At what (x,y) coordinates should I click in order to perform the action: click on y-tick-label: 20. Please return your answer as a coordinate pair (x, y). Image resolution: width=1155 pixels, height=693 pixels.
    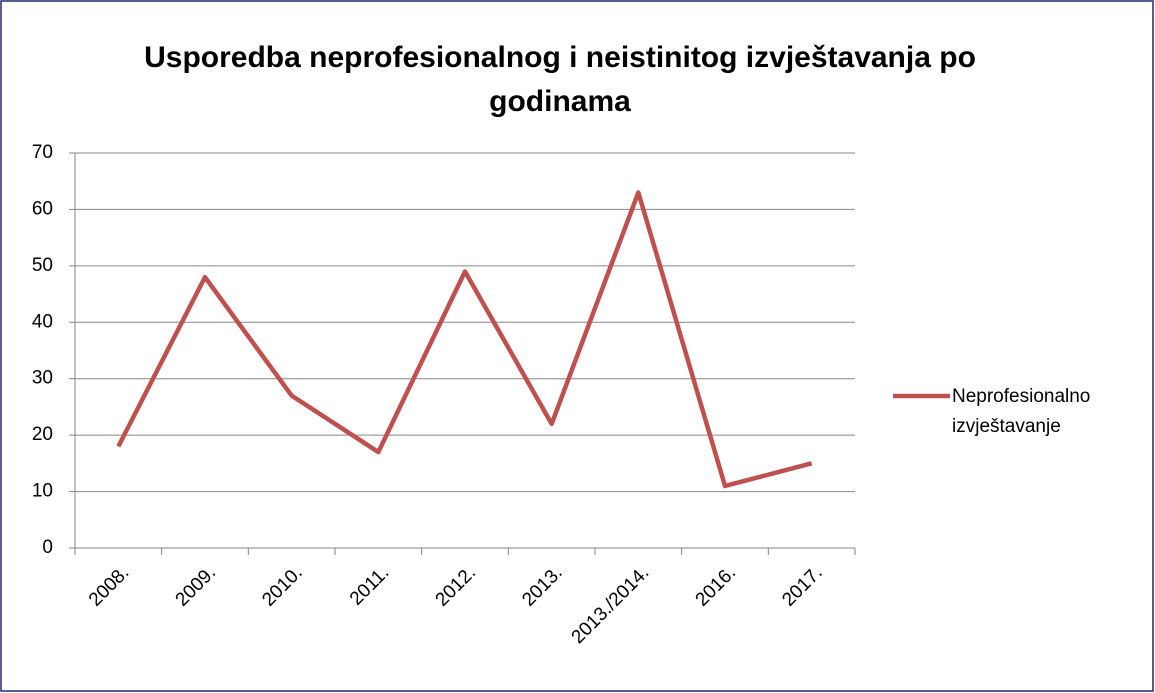
    Looking at the image, I should click on (42, 434).